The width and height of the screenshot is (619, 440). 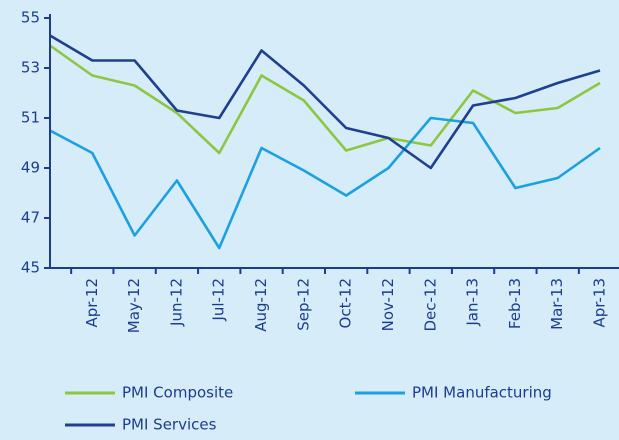 What do you see at coordinates (346, 303) in the screenshot?
I see `x-tick-label: Oct-12` at bounding box center [346, 303].